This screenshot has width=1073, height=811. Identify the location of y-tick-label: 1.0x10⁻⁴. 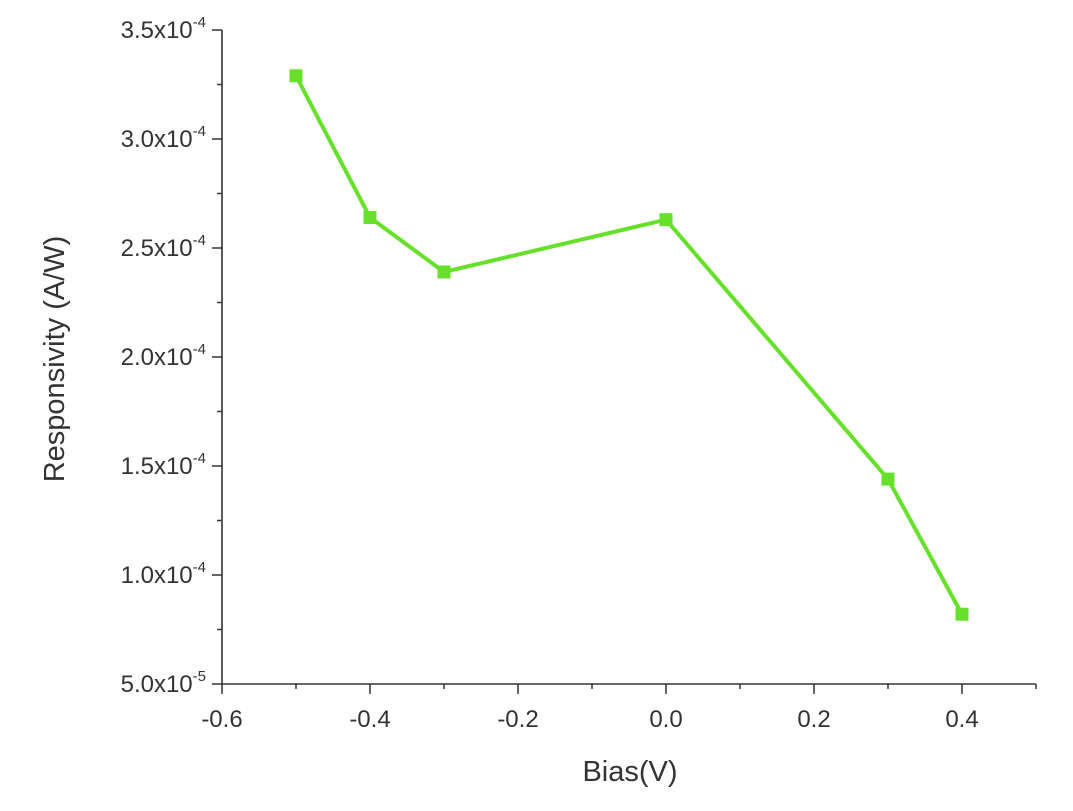
(163, 574).